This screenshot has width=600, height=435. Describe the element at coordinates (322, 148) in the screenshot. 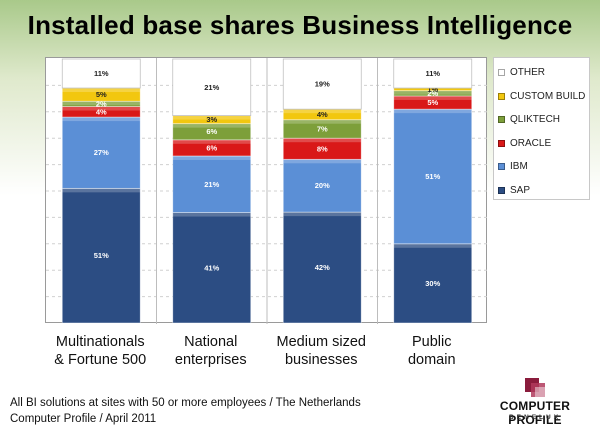

I see `data-label: 8%` at that location.